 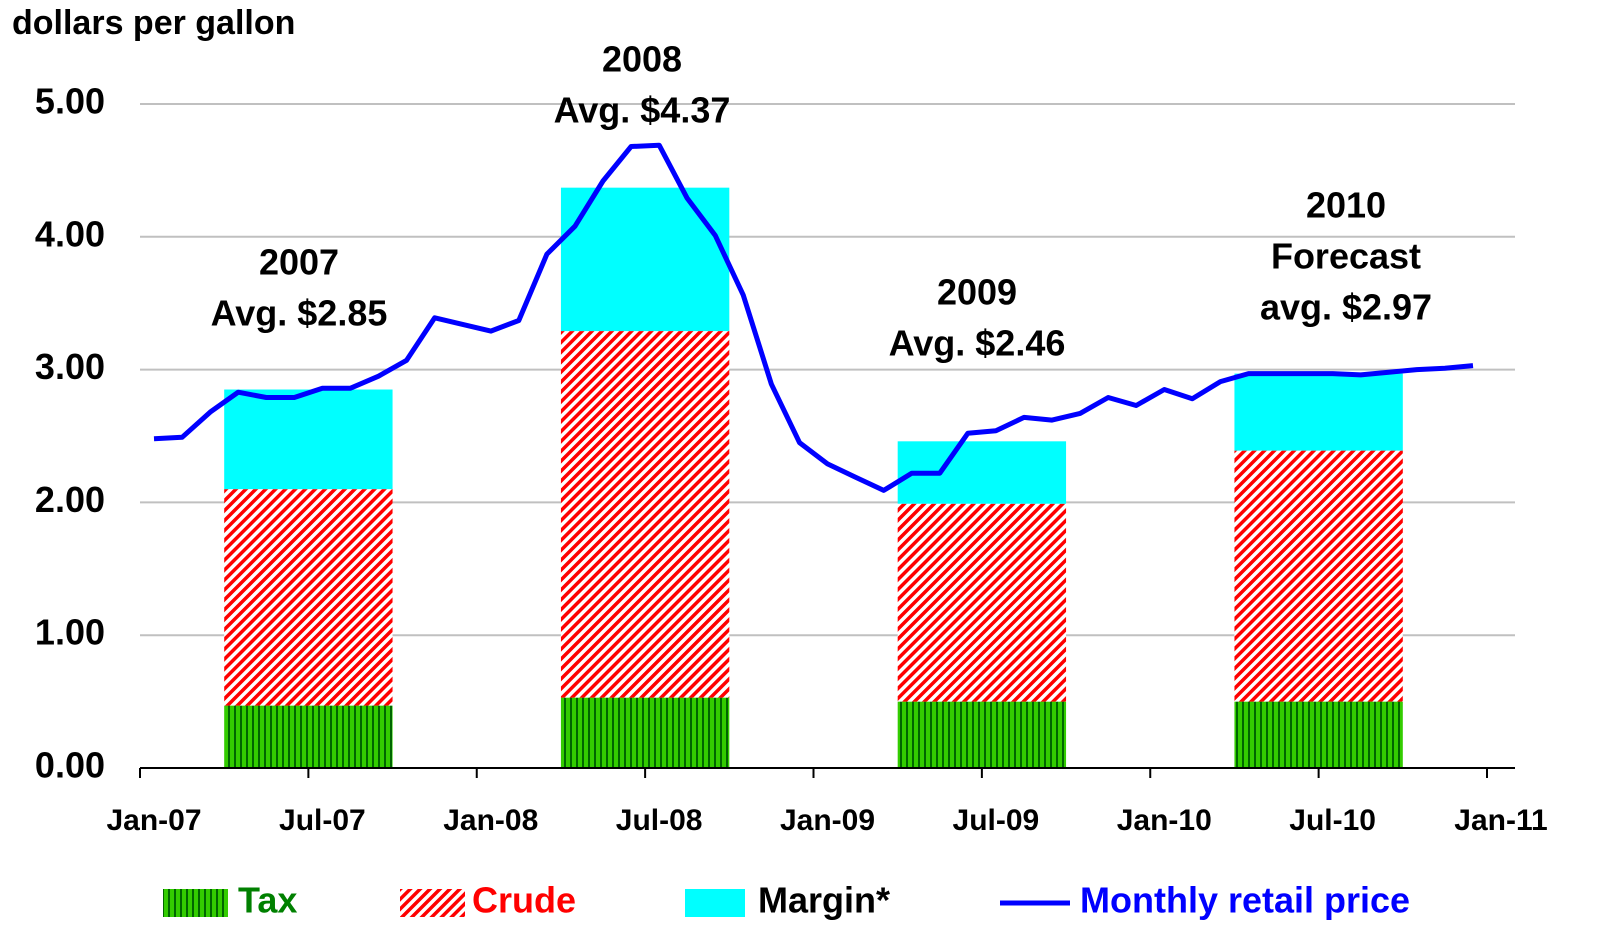 I want to click on x-tick-label: Jul-07, so click(x=322, y=820).